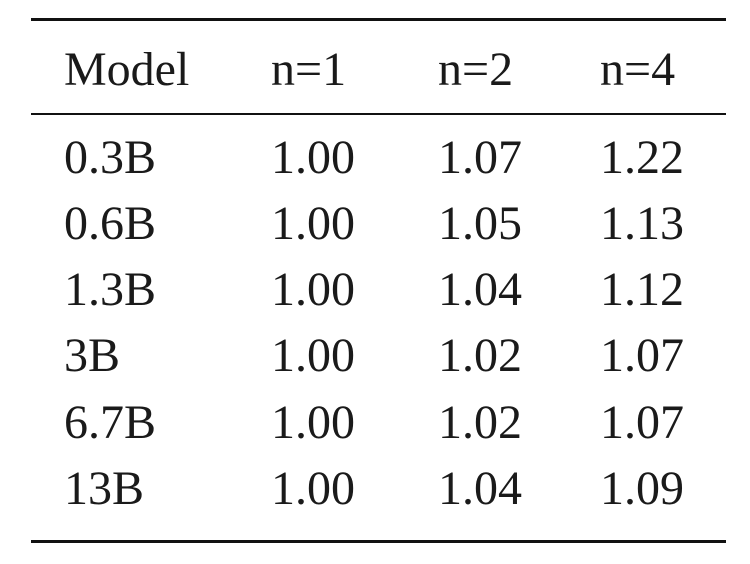 The image size is (750, 564). What do you see at coordinates (110, 157) in the screenshot?
I see `model-cell: 0.3B` at bounding box center [110, 157].